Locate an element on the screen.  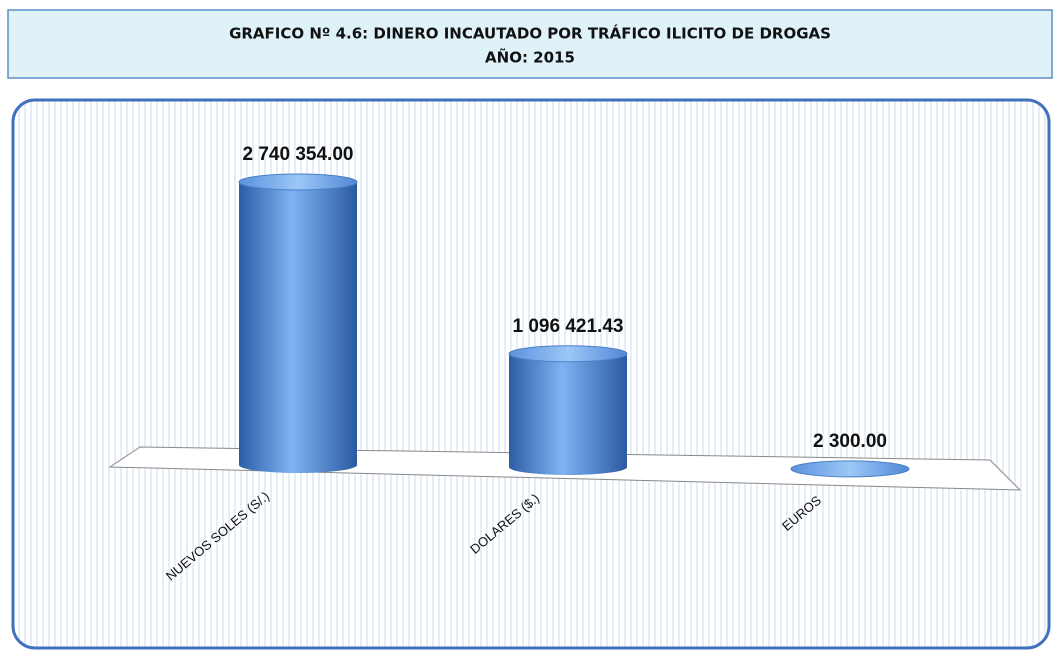
data-label: 2 300.00 is located at coordinates (850, 441).